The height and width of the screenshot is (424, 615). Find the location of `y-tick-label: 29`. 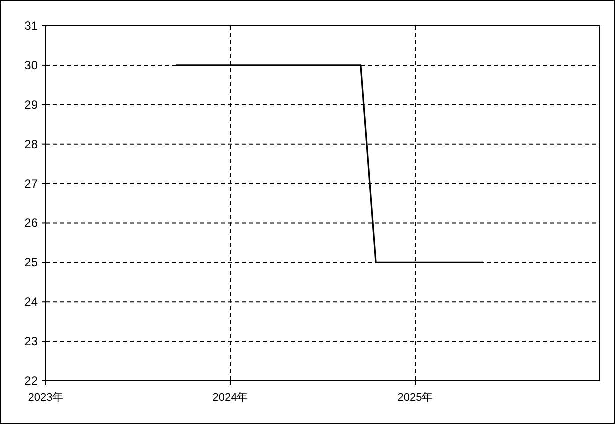

y-tick-label: 29 is located at coordinates (31, 105).